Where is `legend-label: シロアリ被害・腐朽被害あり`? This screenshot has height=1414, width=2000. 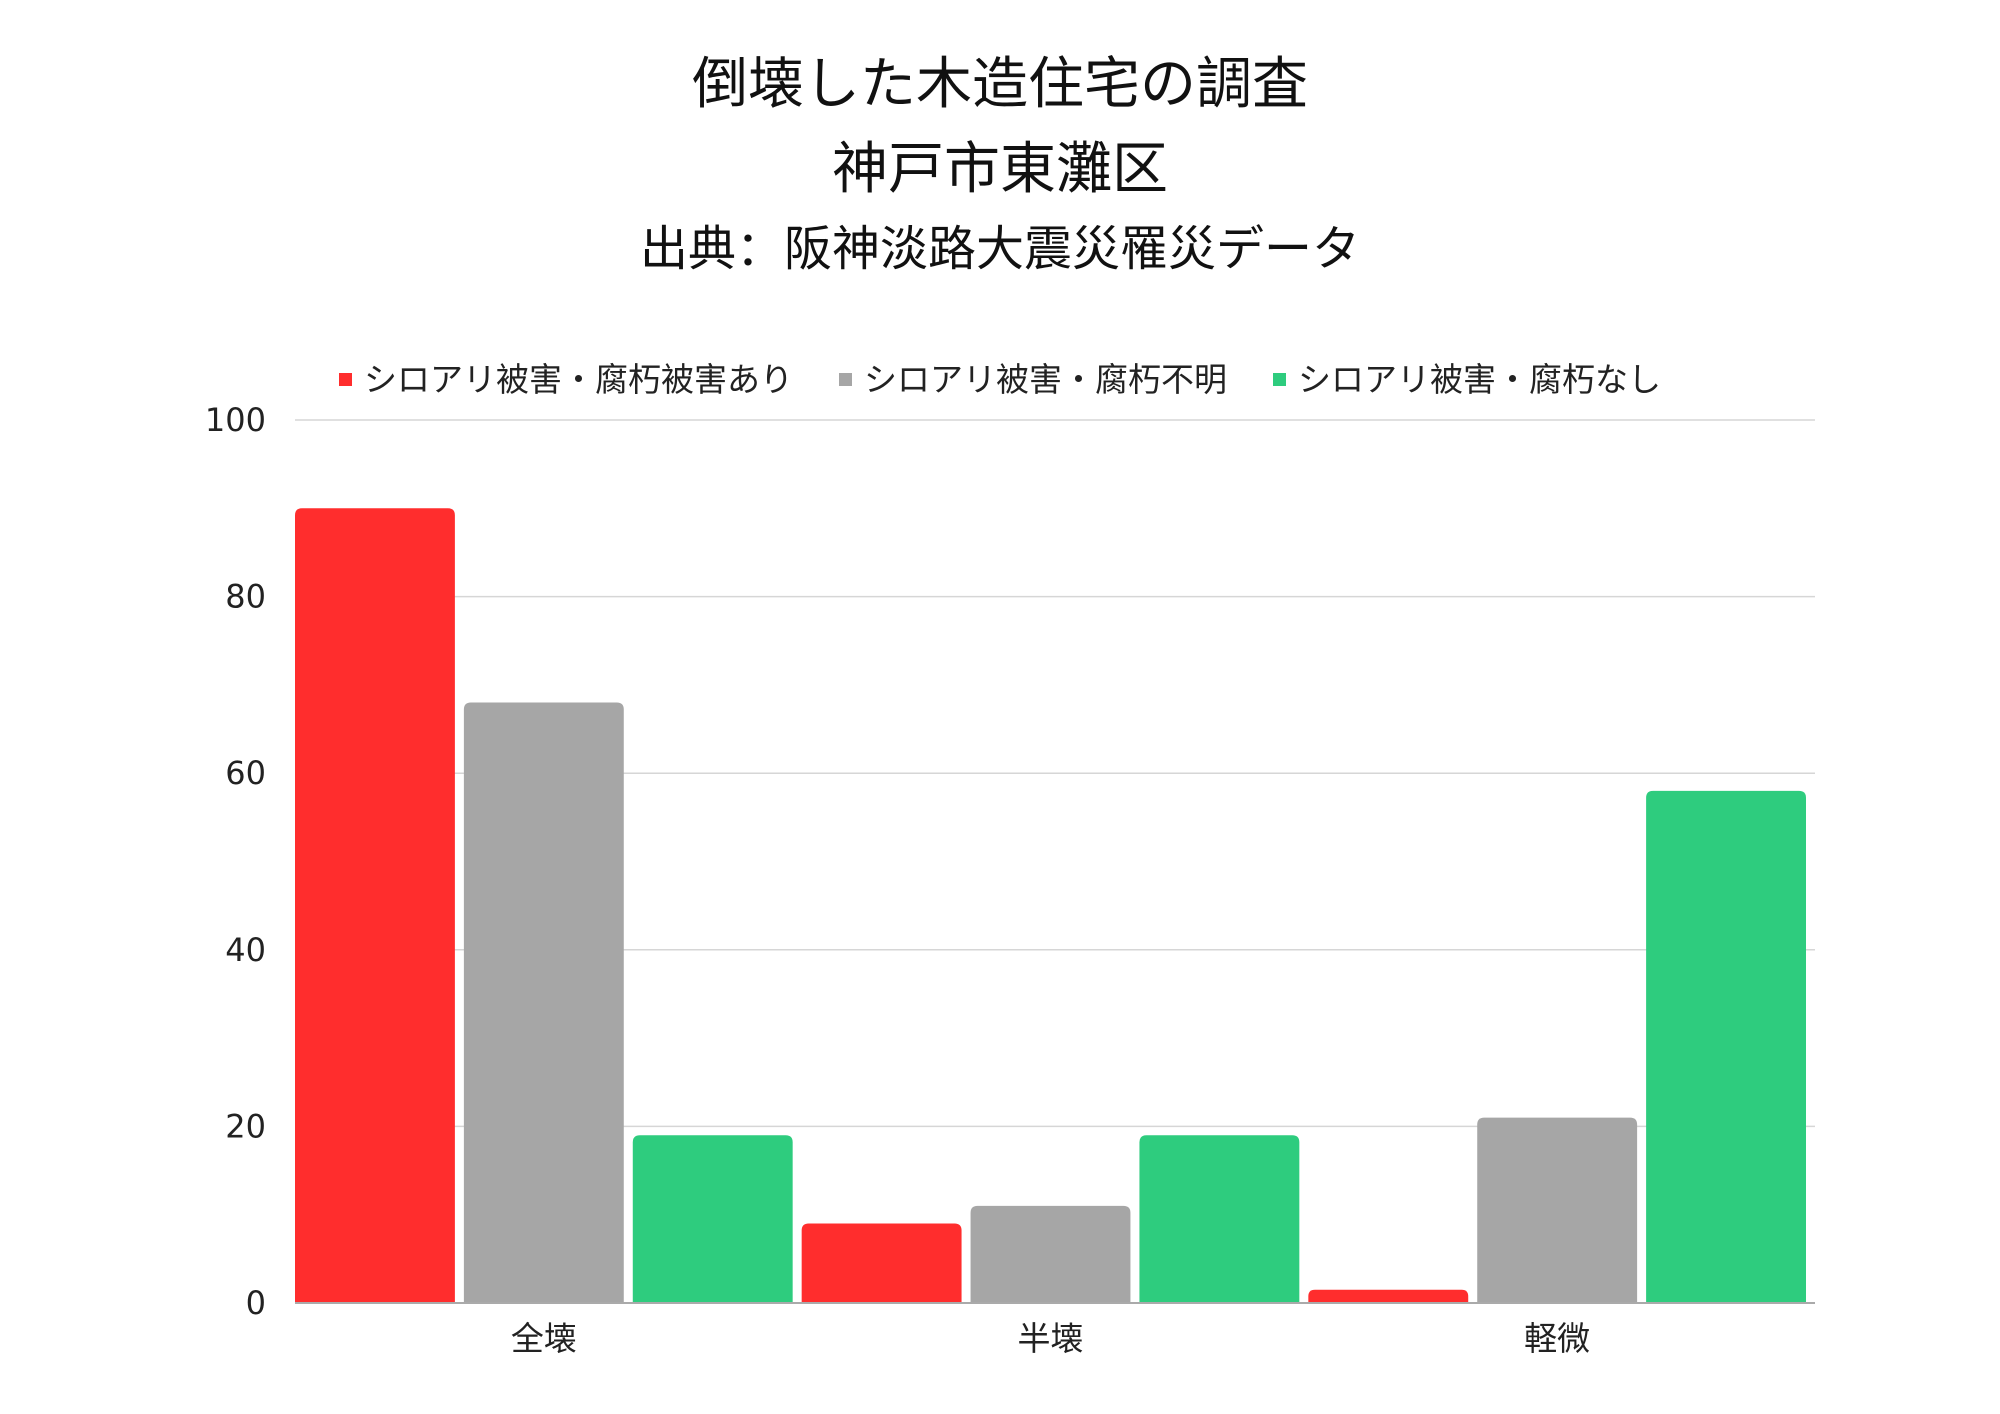
legend-label: シロアリ被害・腐朽被害あり is located at coordinates (578, 379).